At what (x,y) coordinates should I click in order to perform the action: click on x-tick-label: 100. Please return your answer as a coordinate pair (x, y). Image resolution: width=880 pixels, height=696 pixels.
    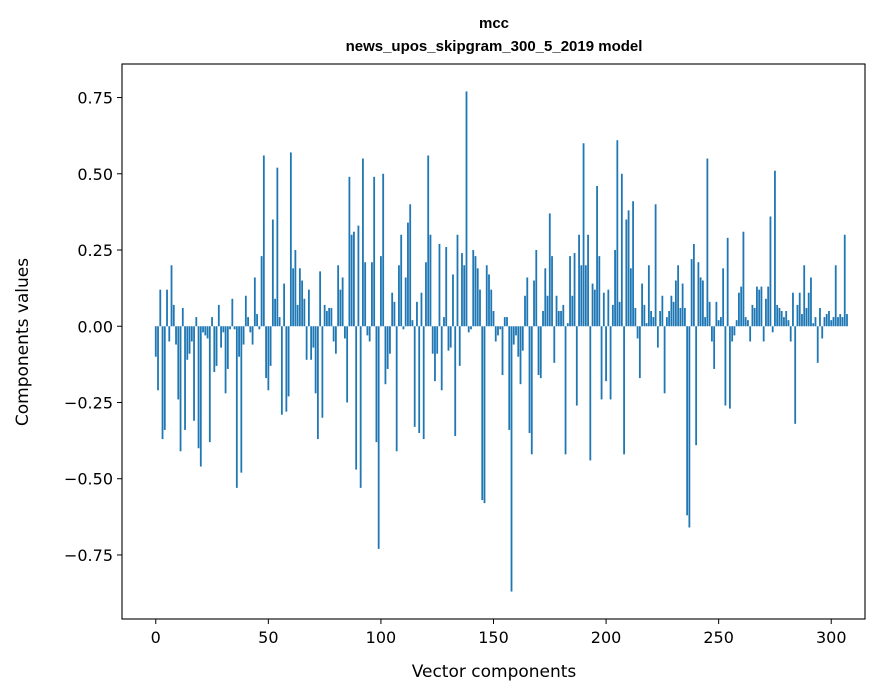
    Looking at the image, I should click on (381, 637).